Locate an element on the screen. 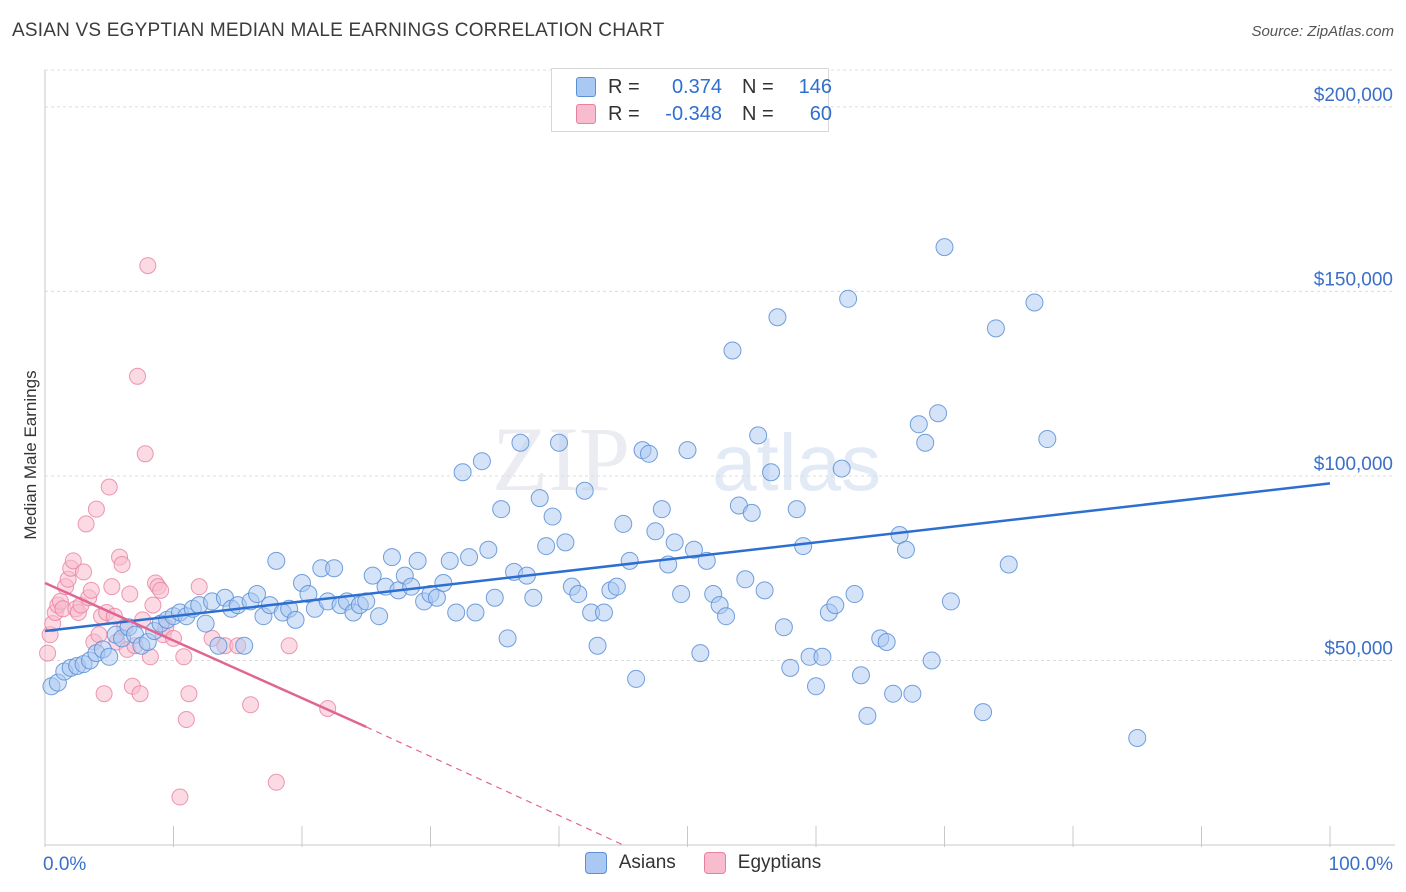 Image resolution: width=1406 pixels, height=892 pixels. x-tick-label-min: 0.0% is located at coordinates (64, 864).